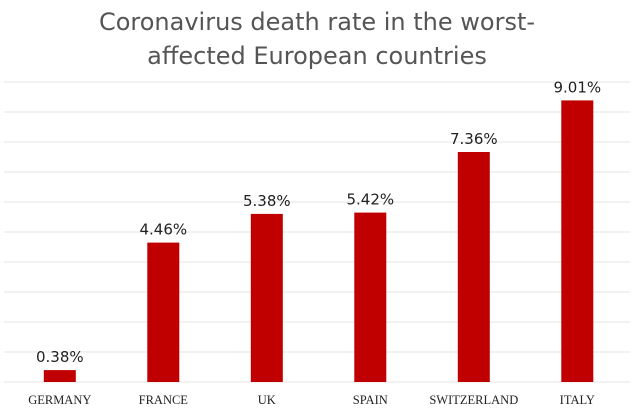 The height and width of the screenshot is (413, 634). Describe the element at coordinates (163, 312) in the screenshot. I see `bar-france` at that location.